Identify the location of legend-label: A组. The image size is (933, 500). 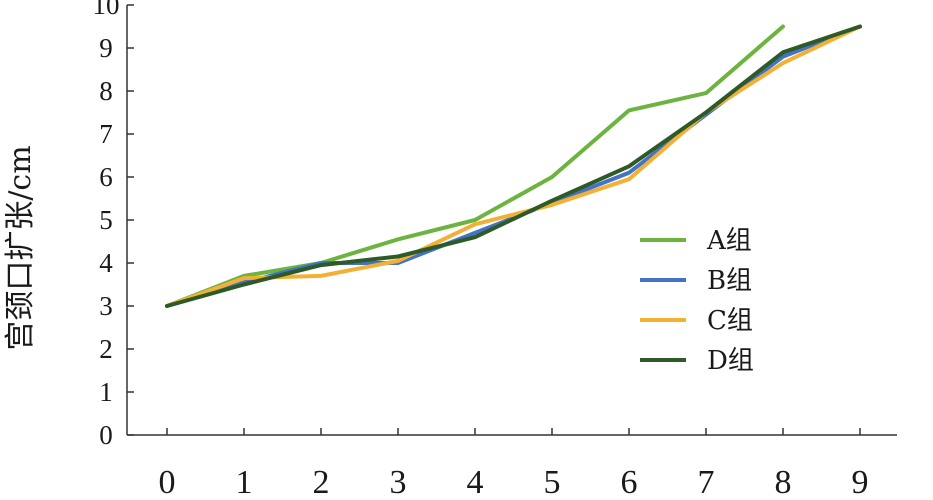
(729, 241).